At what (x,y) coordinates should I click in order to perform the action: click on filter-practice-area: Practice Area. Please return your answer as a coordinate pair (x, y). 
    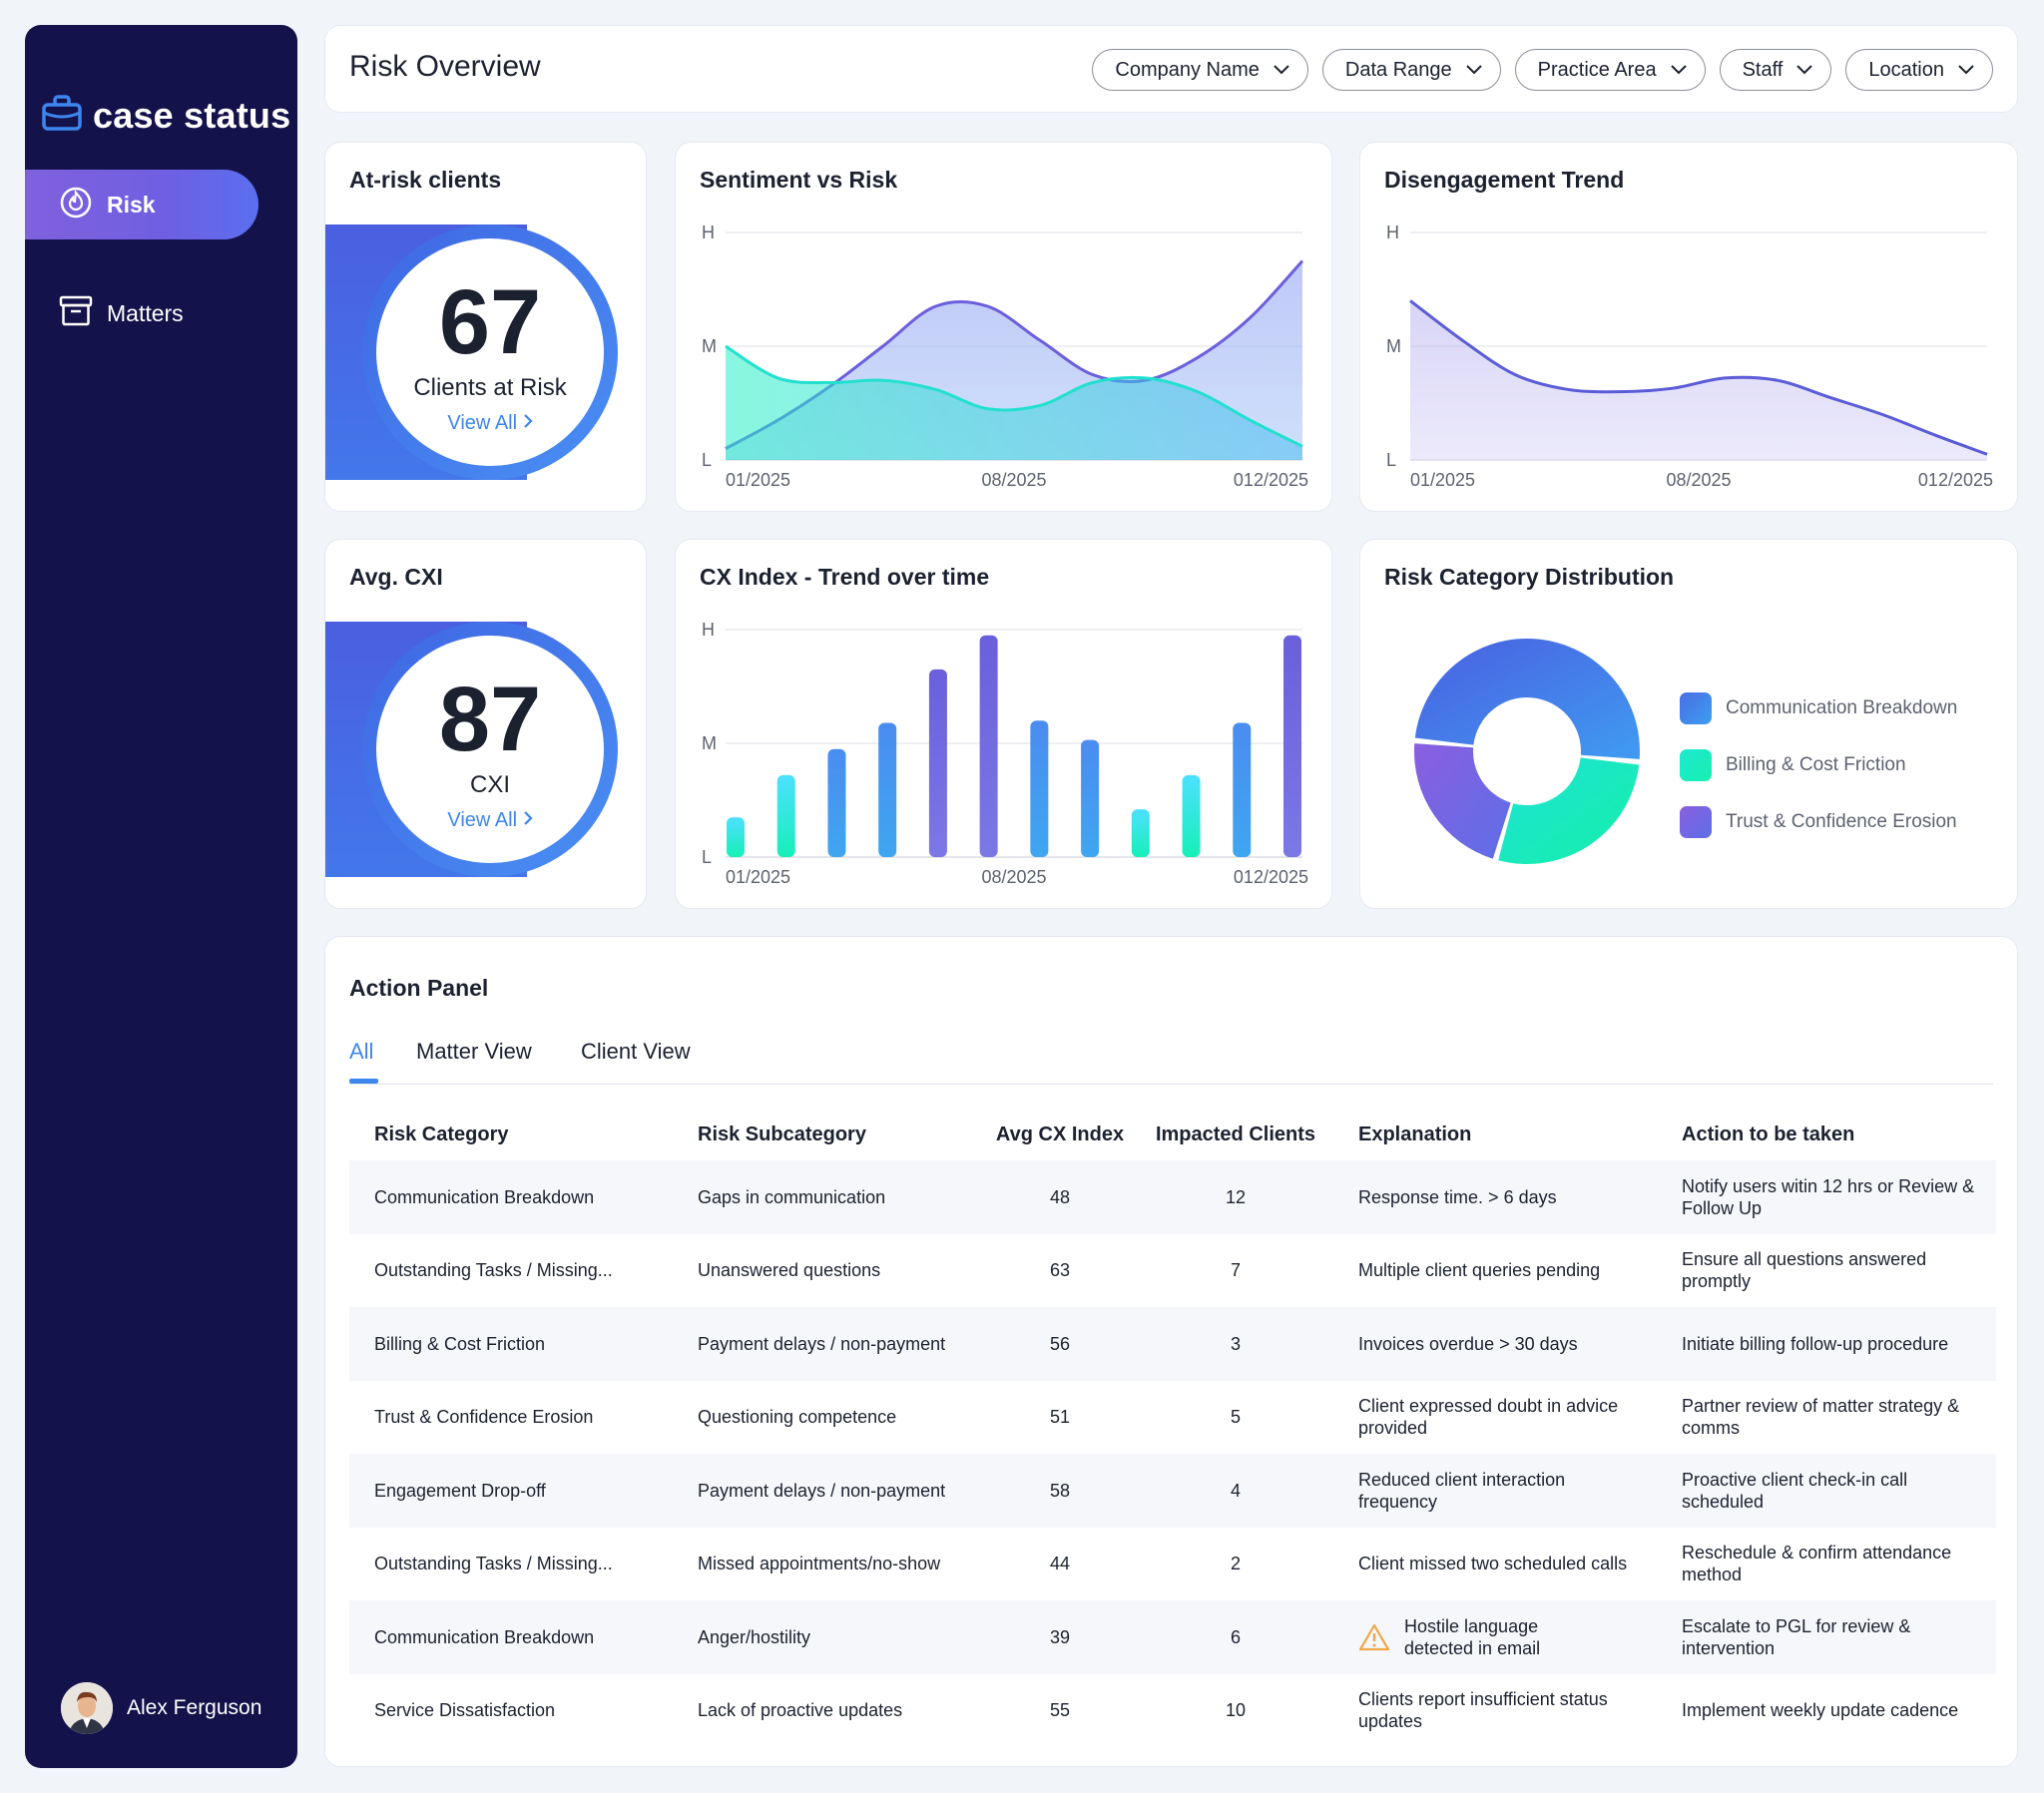
    Looking at the image, I should click on (1610, 70).